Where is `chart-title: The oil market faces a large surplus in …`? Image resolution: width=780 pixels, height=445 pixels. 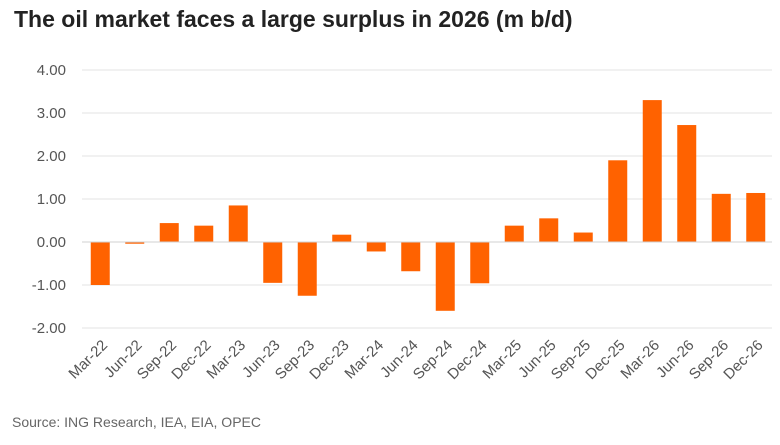
chart-title: The oil market faces a large surplus in … is located at coordinates (293, 19).